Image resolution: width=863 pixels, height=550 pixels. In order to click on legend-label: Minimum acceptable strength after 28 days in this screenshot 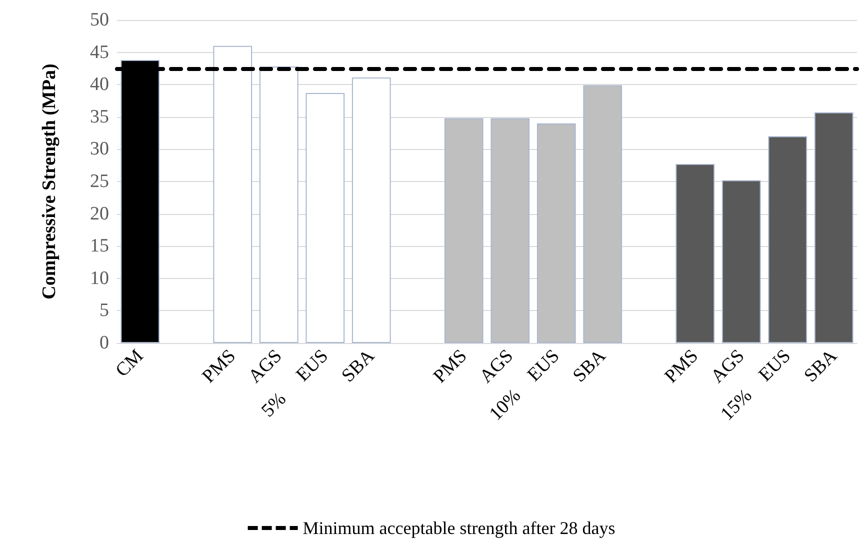, I will do `click(459, 528)`.